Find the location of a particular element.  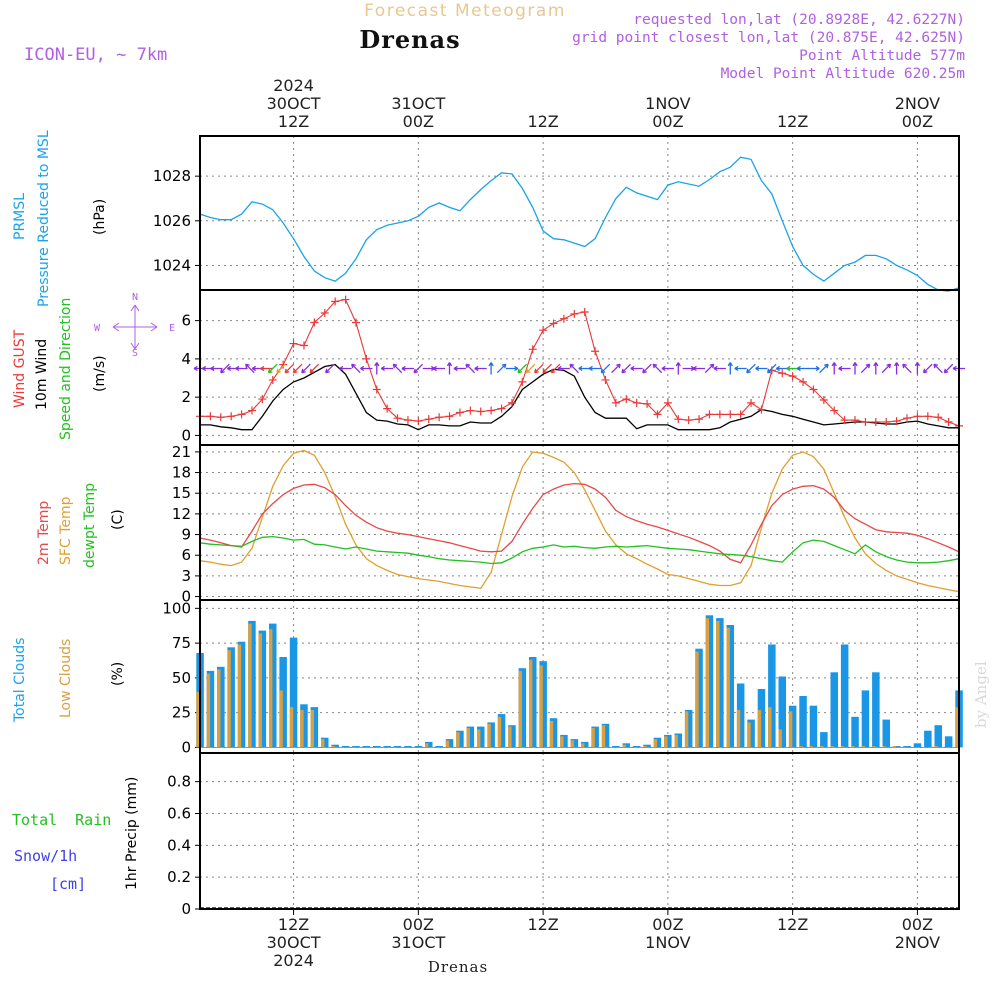

y-tick-label: 1026 is located at coordinates (172, 221).